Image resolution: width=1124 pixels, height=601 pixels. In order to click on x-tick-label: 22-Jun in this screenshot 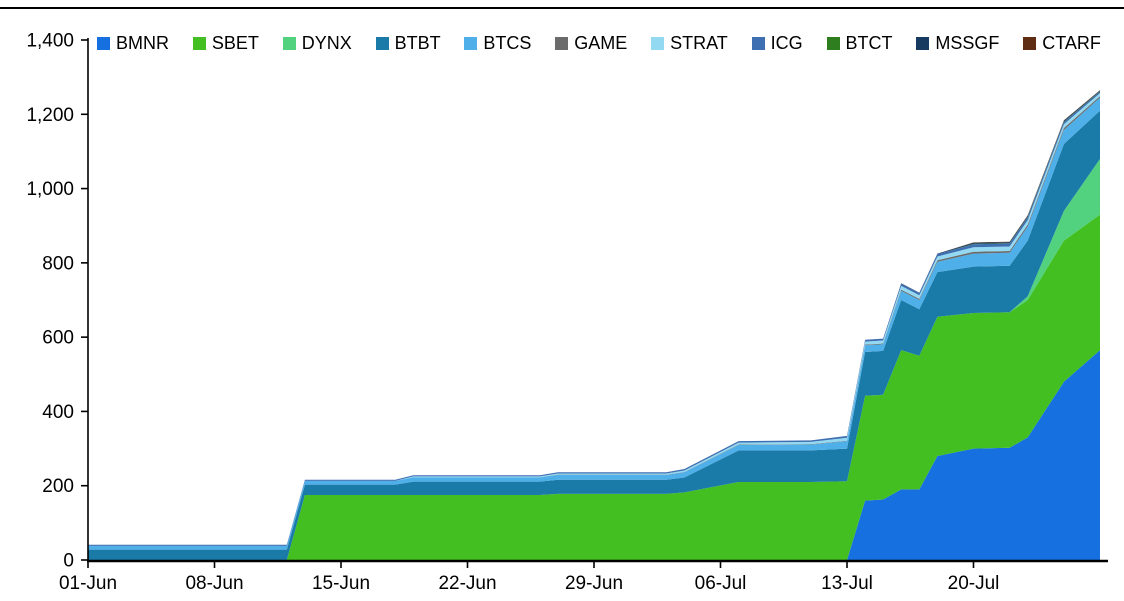, I will do `click(467, 583)`.